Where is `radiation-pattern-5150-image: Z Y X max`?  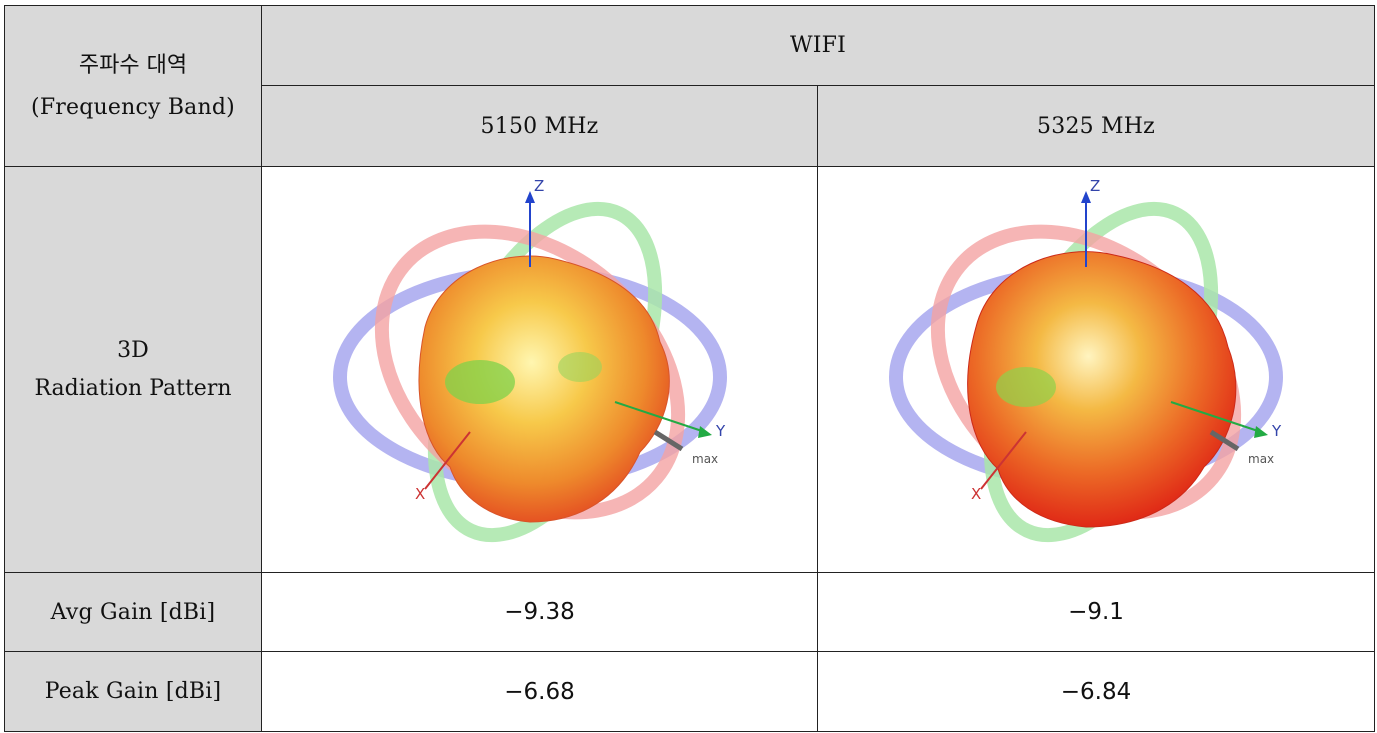
radiation-pattern-5150-image: Z Y X max is located at coordinates (529, 360).